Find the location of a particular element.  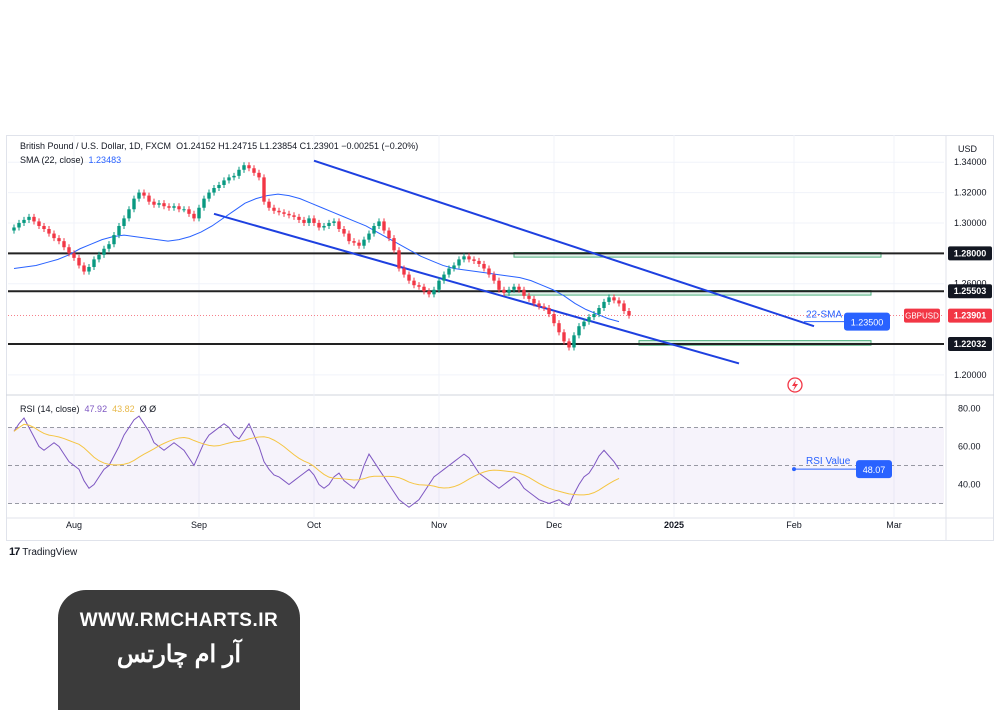

support-resistance-zone is located at coordinates (755, 343).